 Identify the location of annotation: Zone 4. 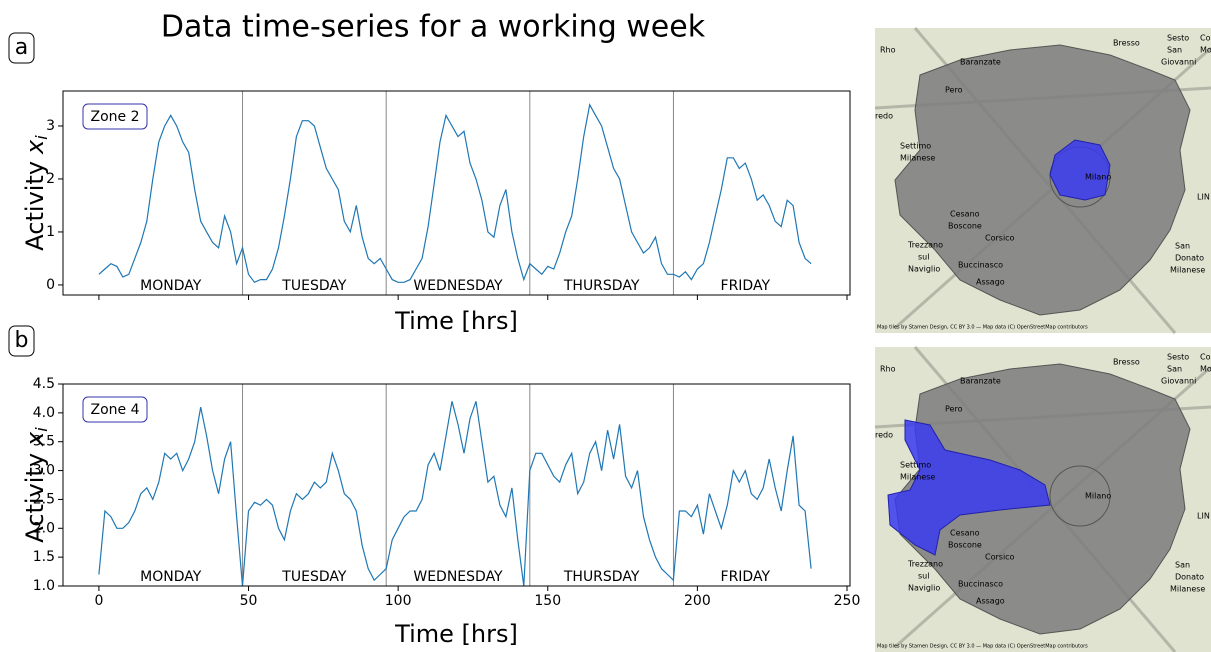
(115, 410).